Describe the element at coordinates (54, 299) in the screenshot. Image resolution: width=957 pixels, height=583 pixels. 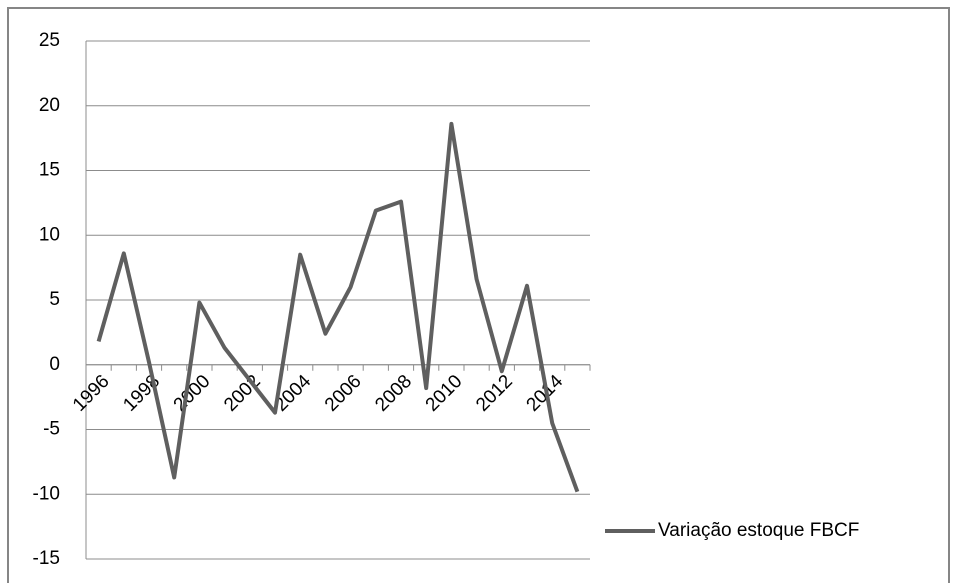
I see `y-tick-label: 5` at that location.